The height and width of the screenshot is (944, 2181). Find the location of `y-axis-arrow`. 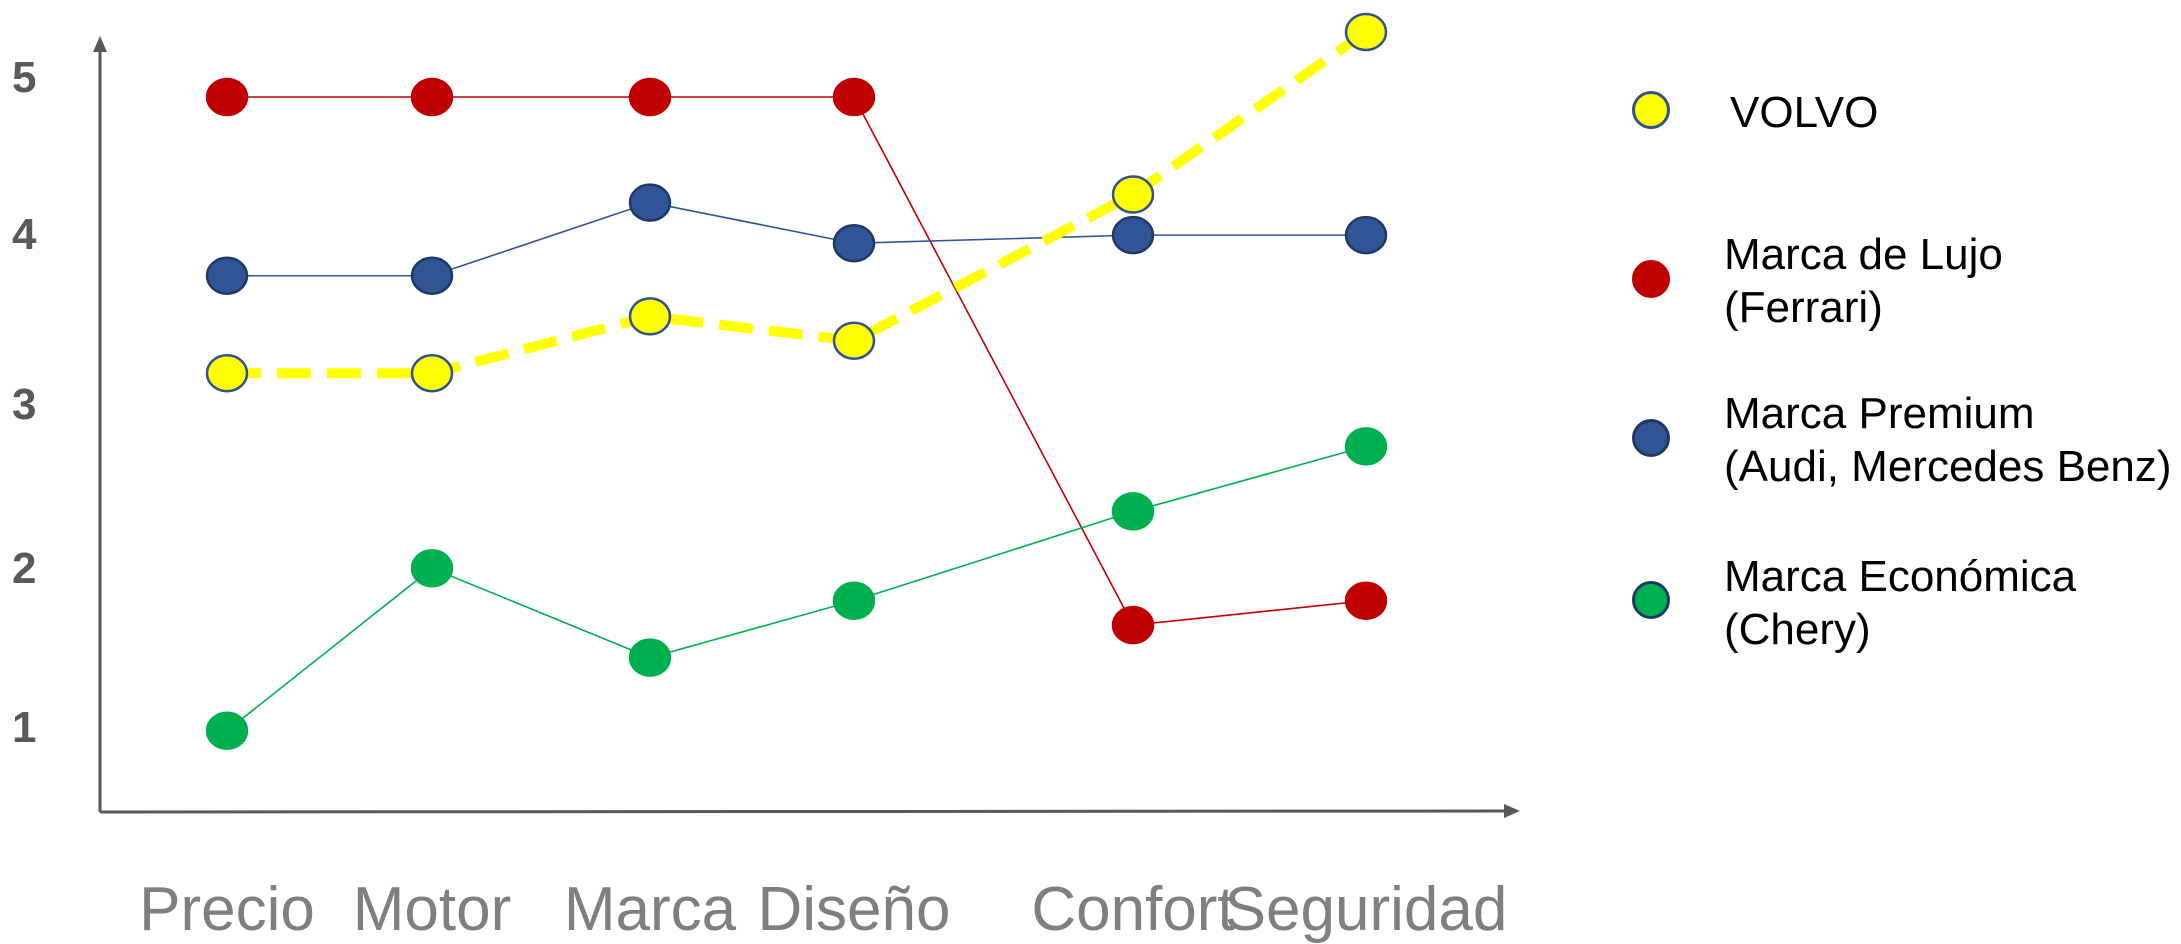

y-axis-arrow is located at coordinates (100, 44).